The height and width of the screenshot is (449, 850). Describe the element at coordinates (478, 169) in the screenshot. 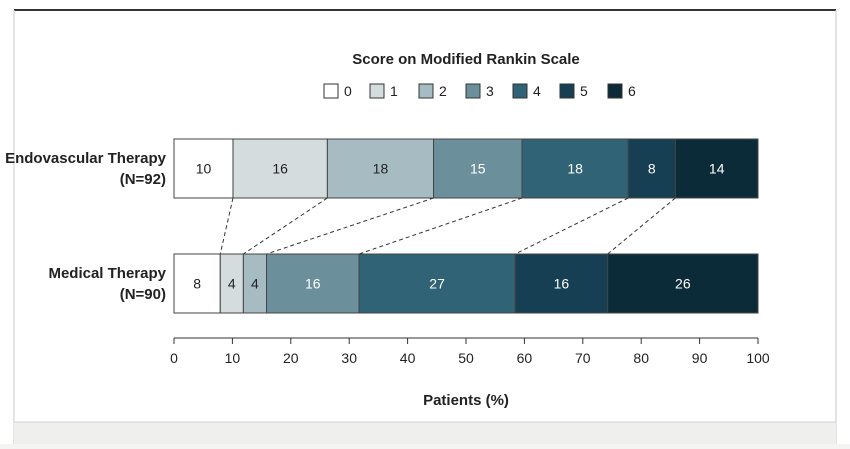

I see `bar-value-label: 15` at that location.